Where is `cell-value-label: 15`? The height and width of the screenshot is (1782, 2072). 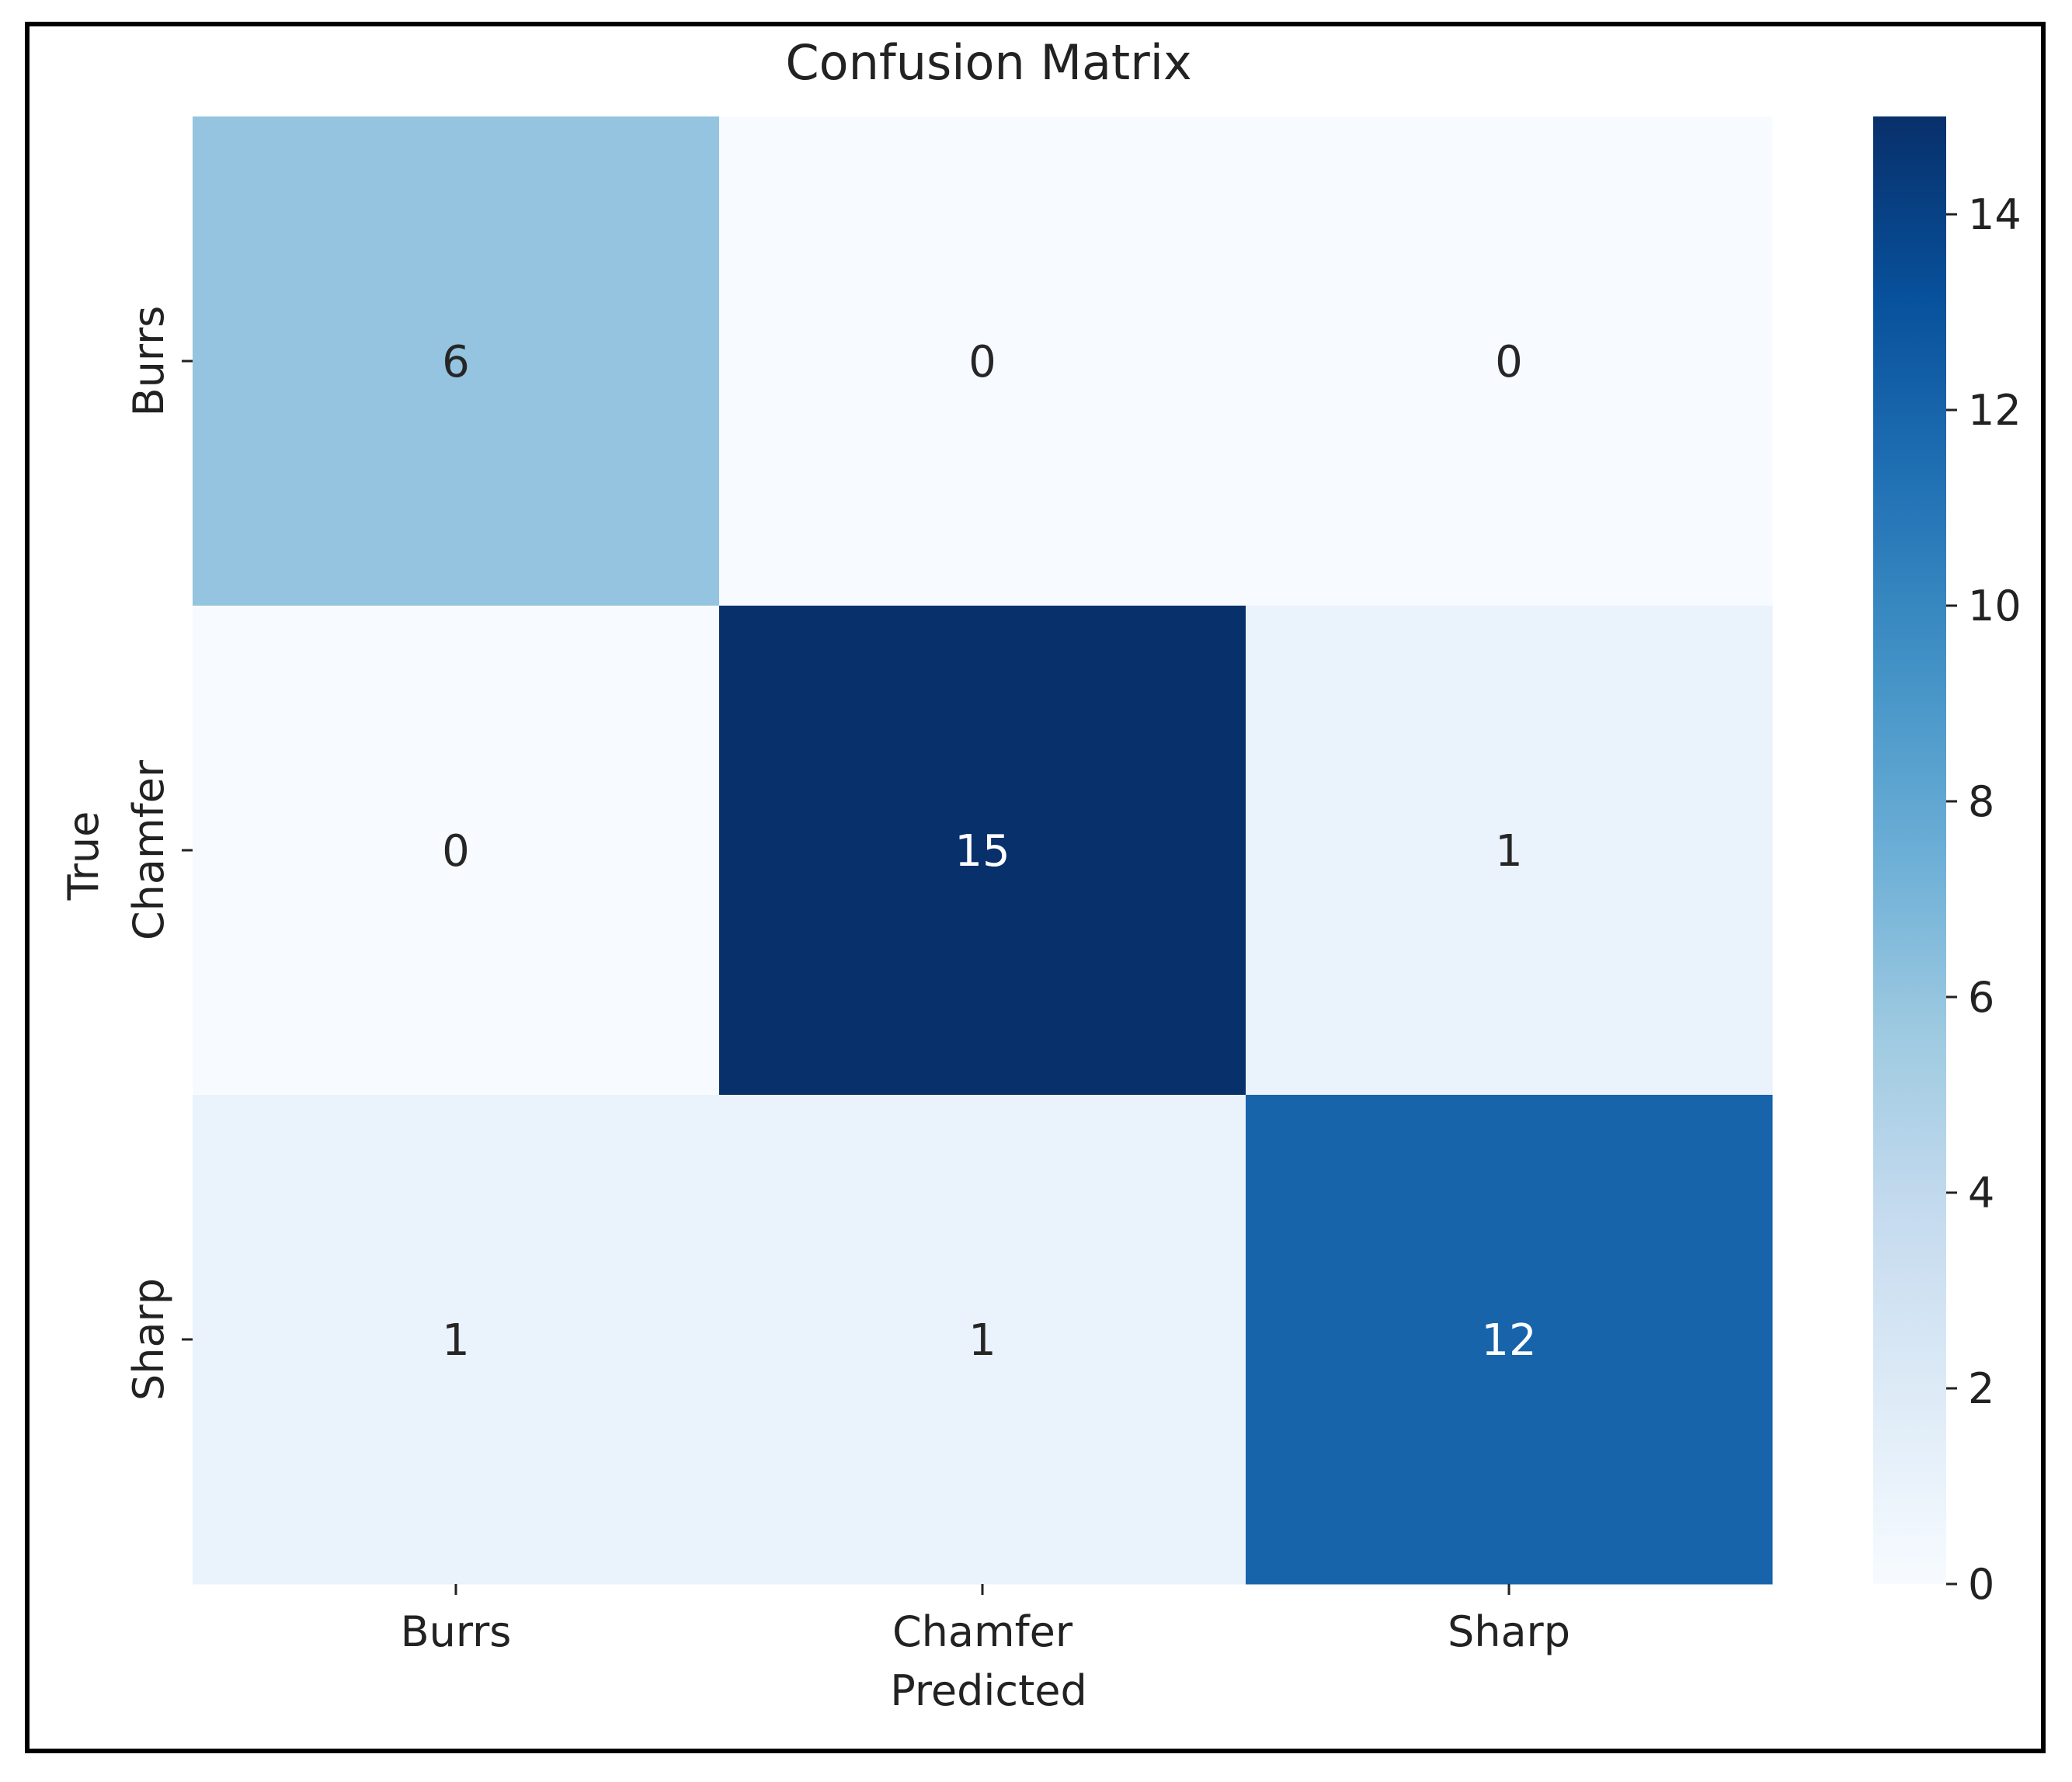
cell-value-label: 15 is located at coordinates (982, 851).